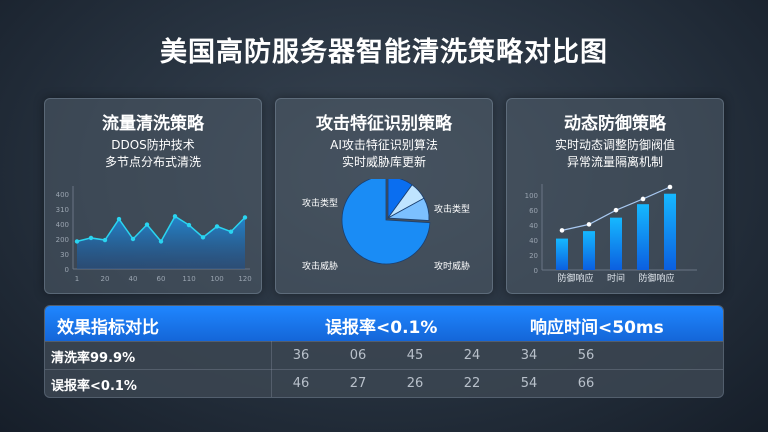  I want to click on card-line: DDOS防护技术, so click(153, 145).